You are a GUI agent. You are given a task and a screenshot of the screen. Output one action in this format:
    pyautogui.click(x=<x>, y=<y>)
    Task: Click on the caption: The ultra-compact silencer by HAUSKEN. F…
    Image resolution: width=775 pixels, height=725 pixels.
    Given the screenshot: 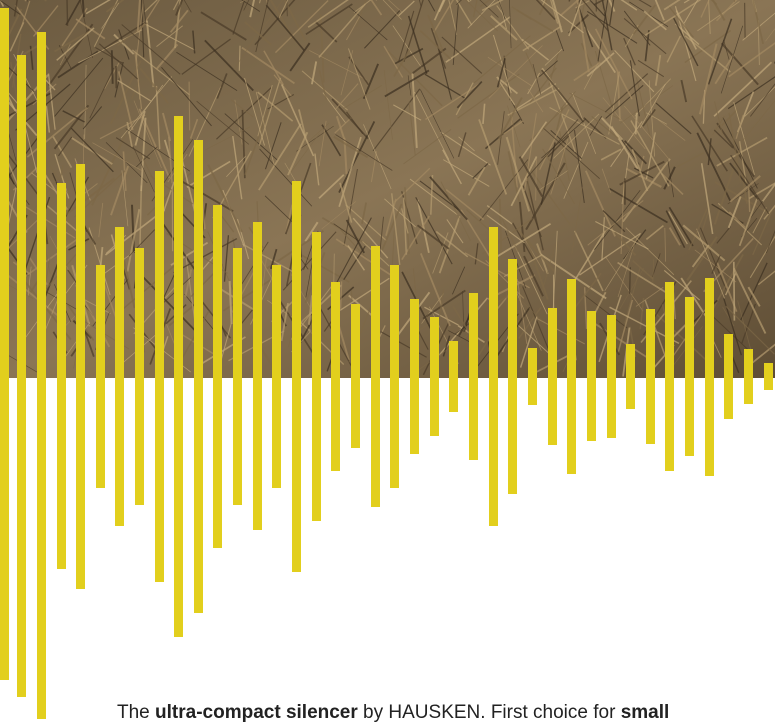 What is the action you would take?
    pyautogui.click(x=446, y=713)
    